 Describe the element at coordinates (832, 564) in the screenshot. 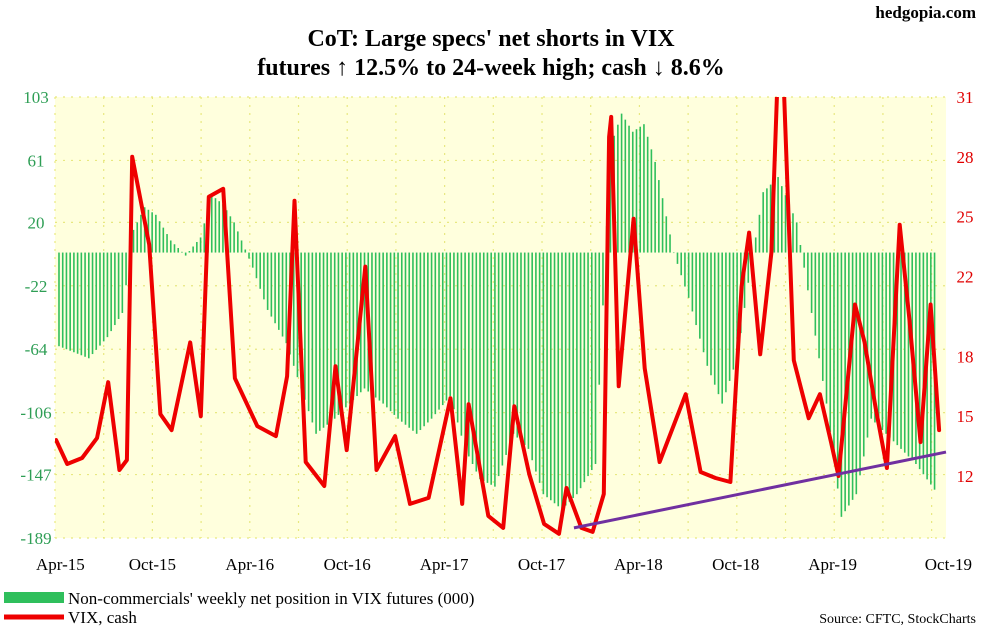

I see `x-tick-label: Apr-19` at that location.